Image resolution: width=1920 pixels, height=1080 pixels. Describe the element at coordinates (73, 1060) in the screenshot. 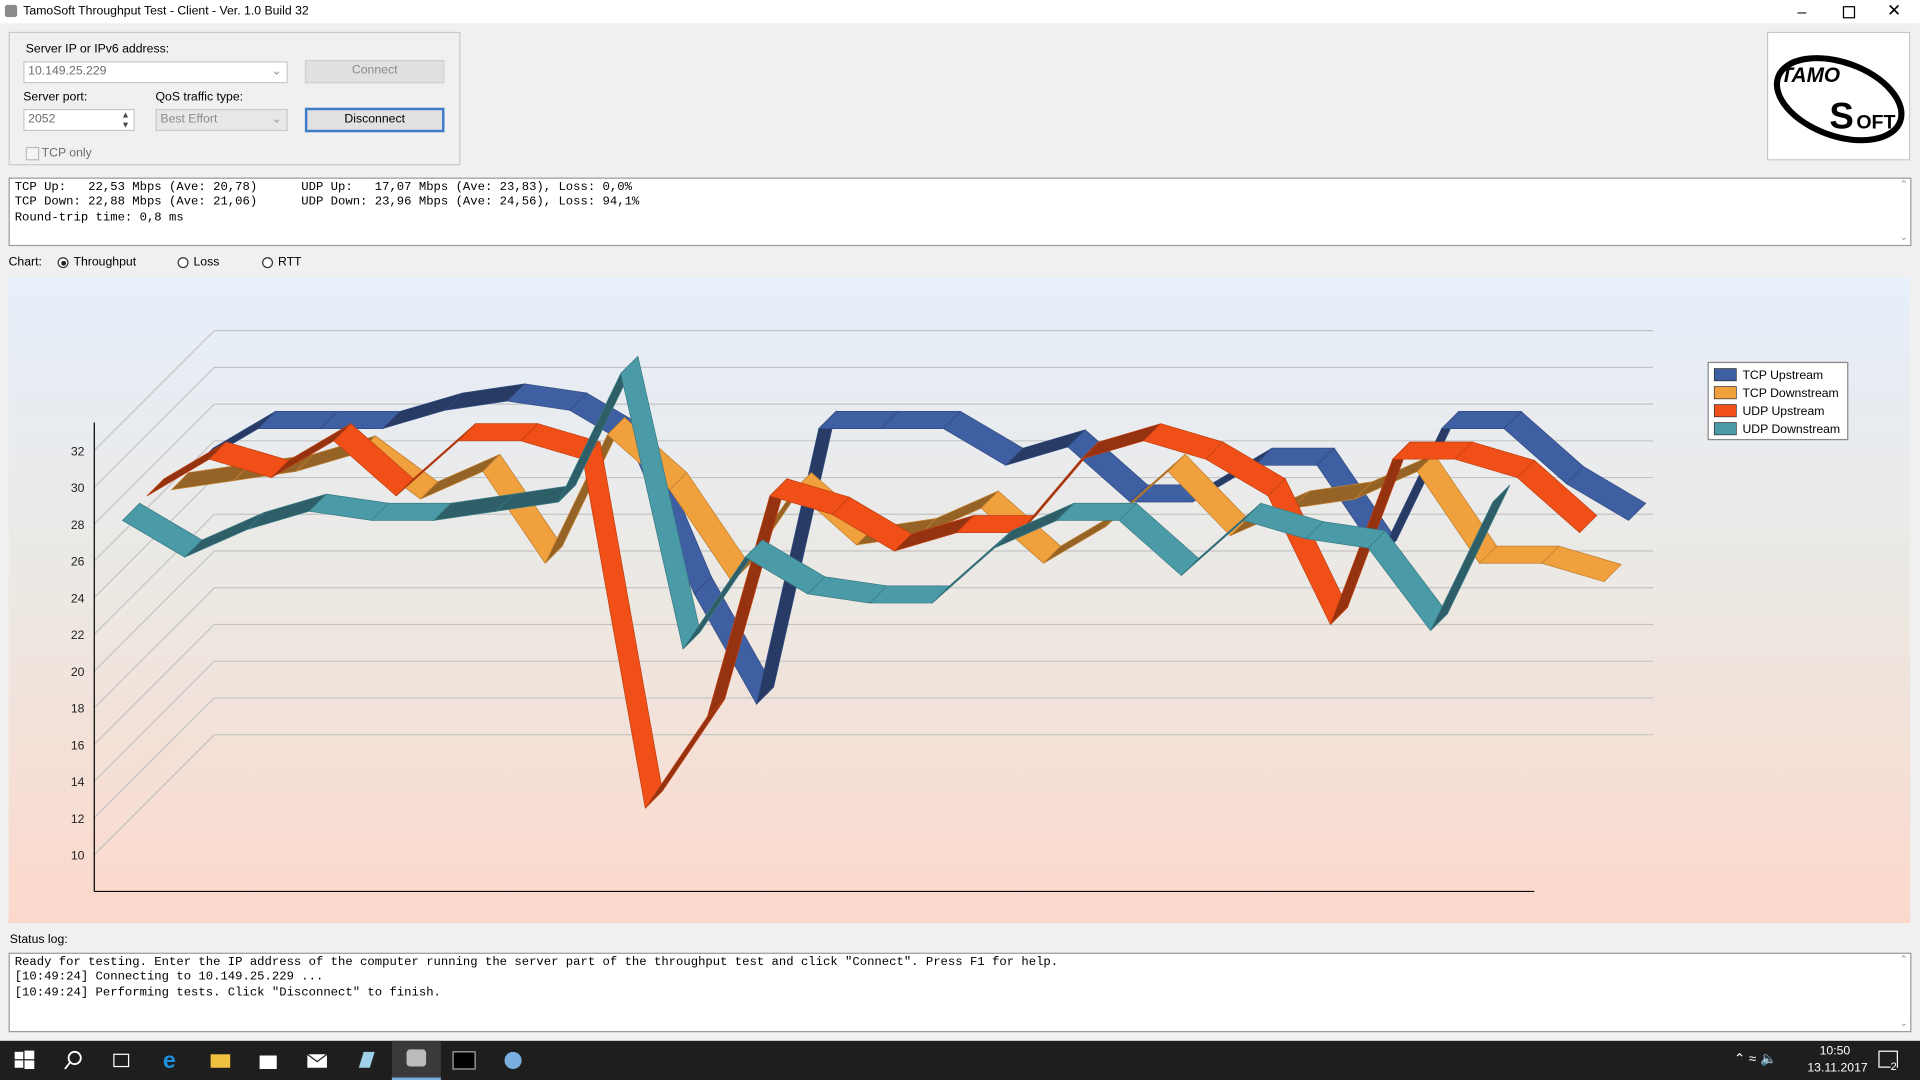

I see `search-button` at that location.